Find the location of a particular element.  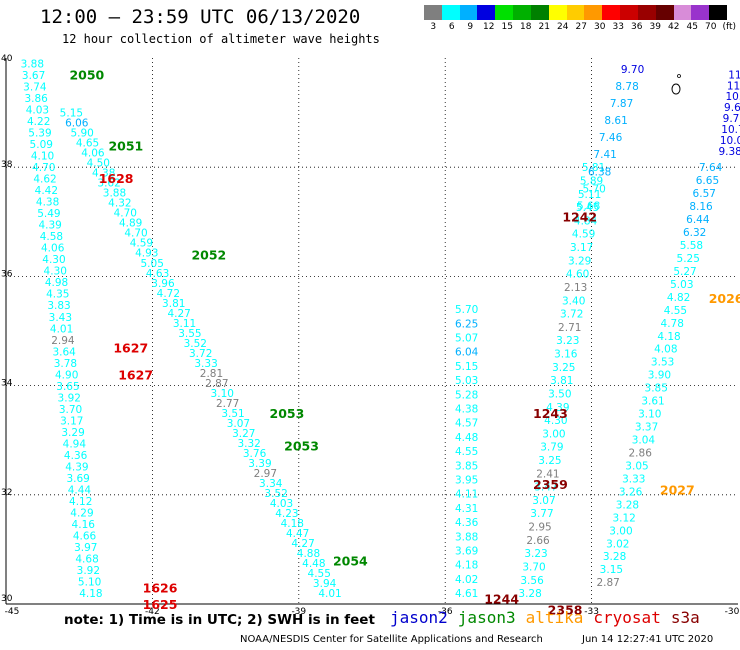

wave-height-value: 3.61 is located at coordinates (652, 402).